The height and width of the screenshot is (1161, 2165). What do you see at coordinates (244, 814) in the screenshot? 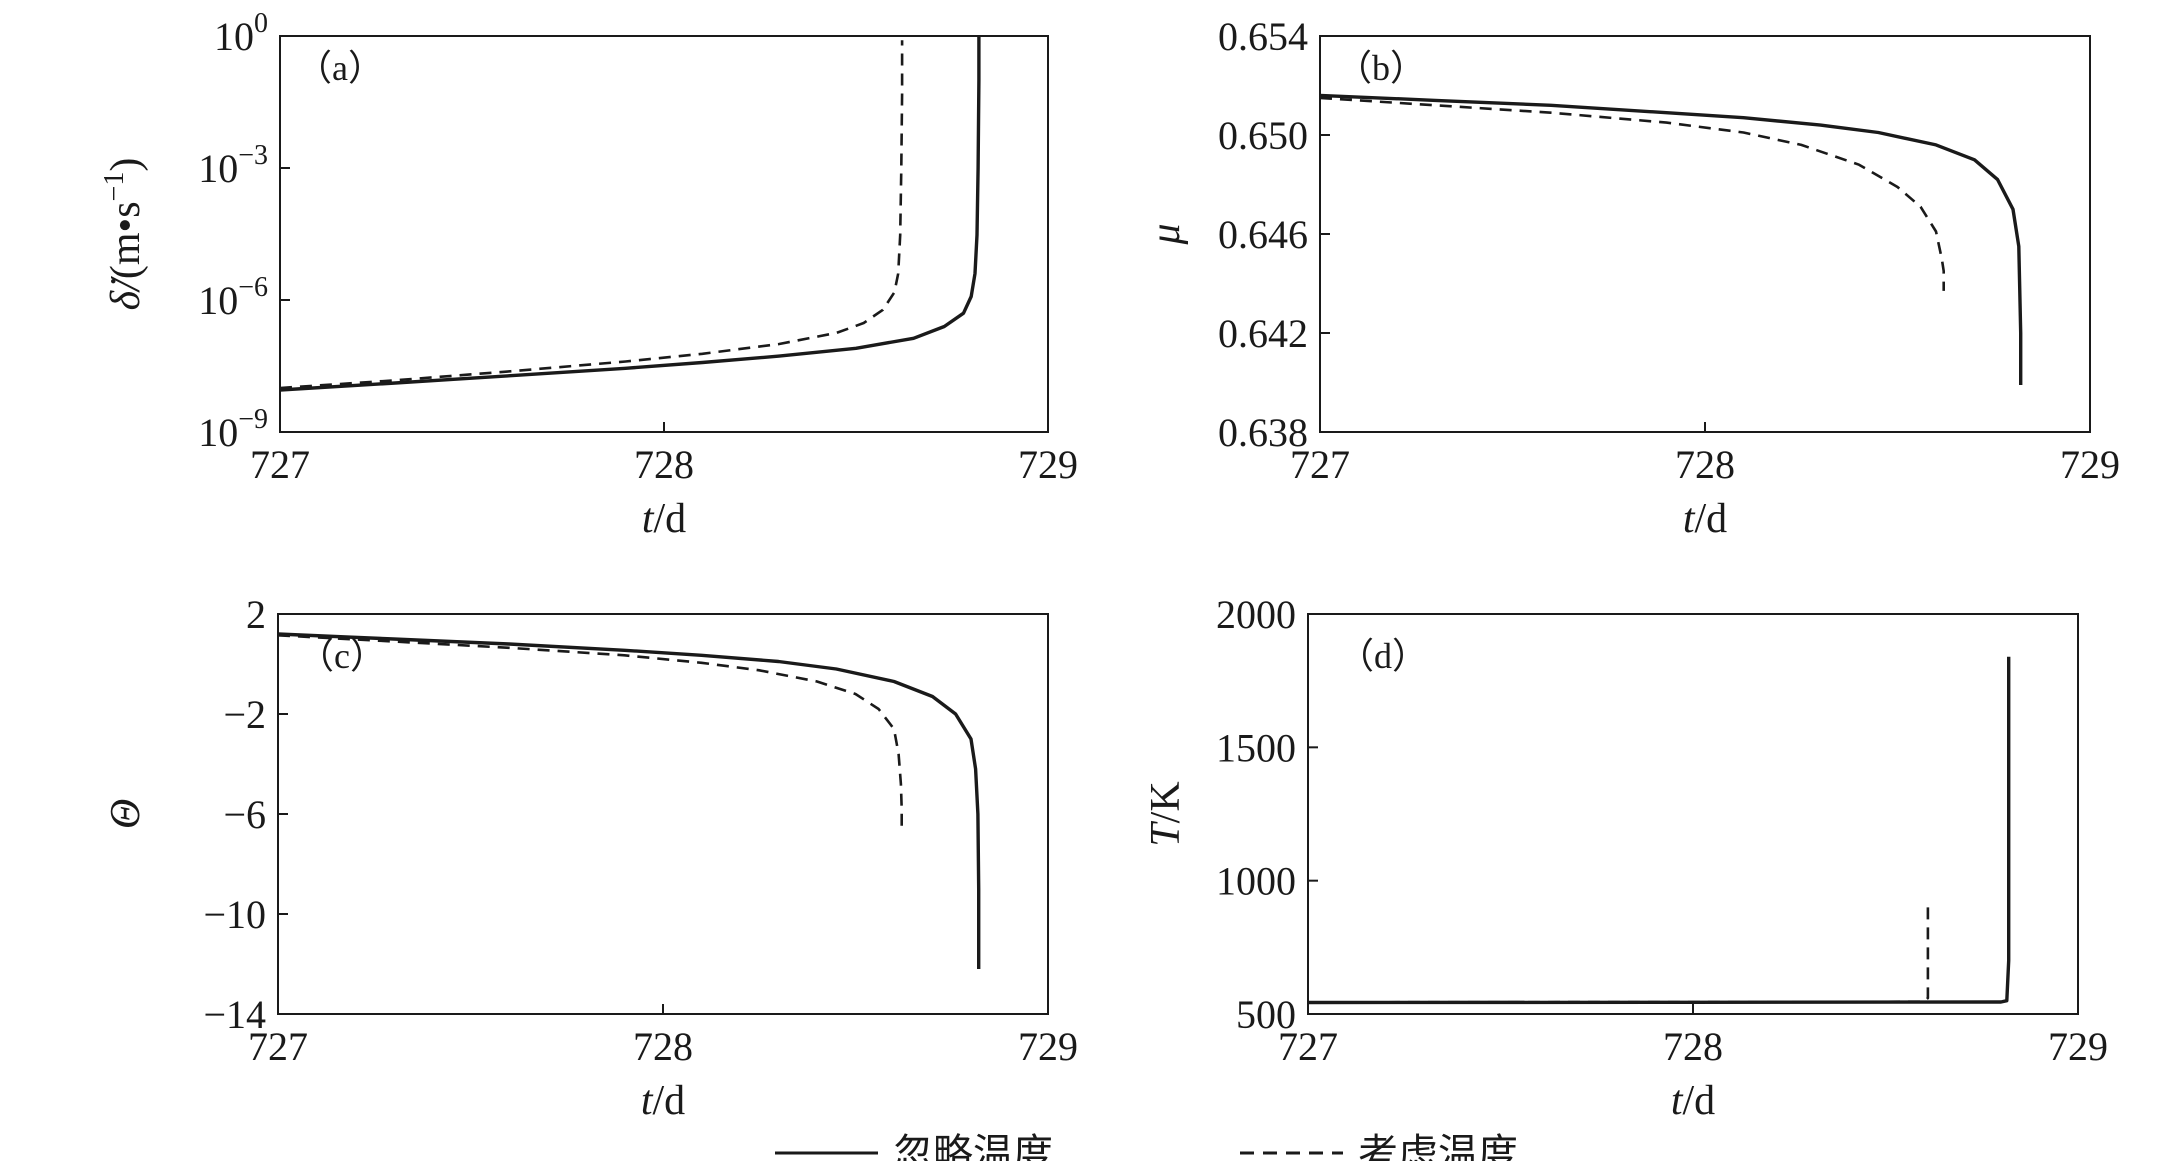
I see `y-tick-label: −6` at bounding box center [244, 814].